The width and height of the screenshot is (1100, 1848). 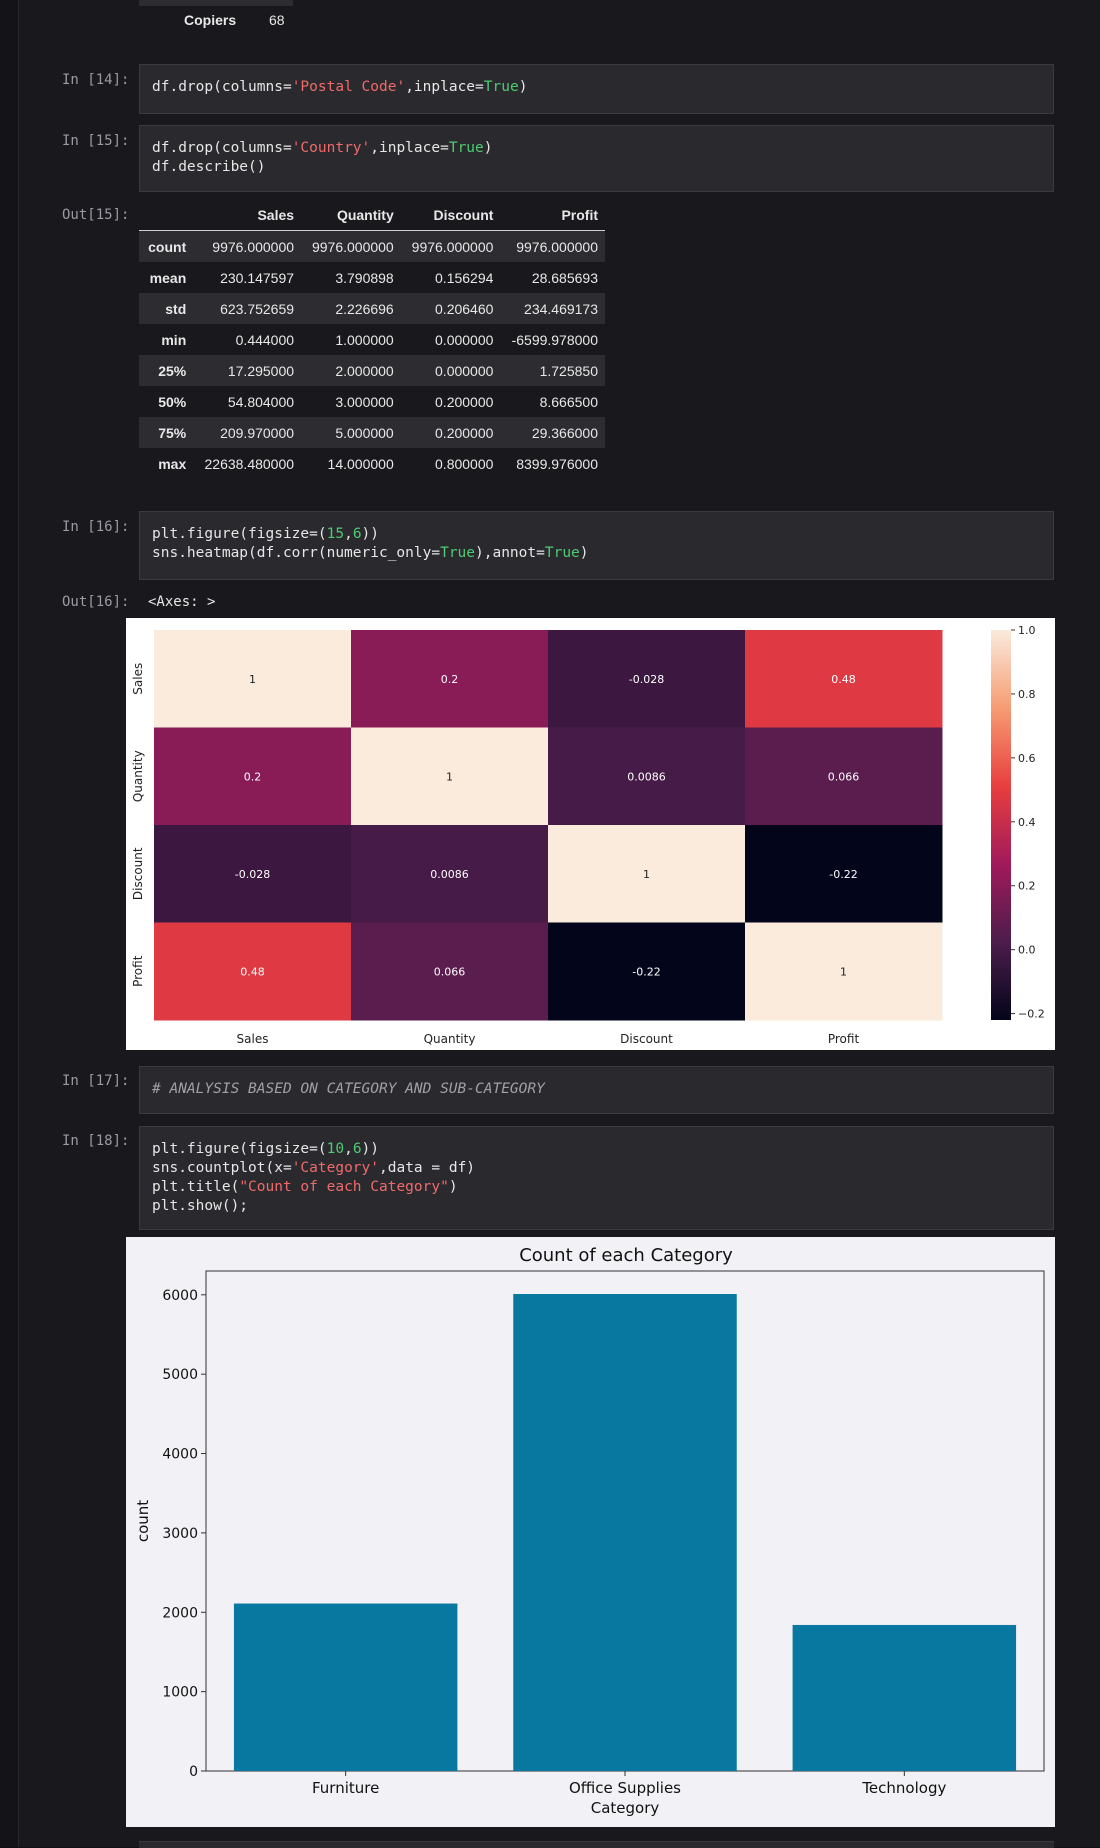 What do you see at coordinates (277, 20) in the screenshot?
I see `row-value: 68` at bounding box center [277, 20].